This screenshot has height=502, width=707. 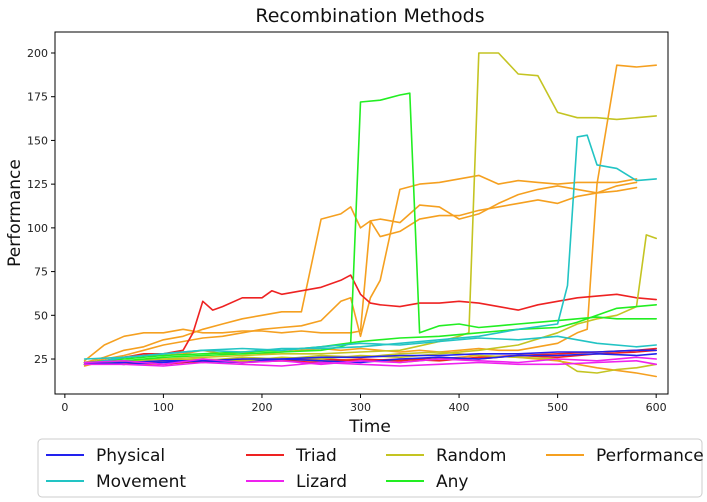 I want to click on y-tick-label: 125, so click(x=37, y=184).